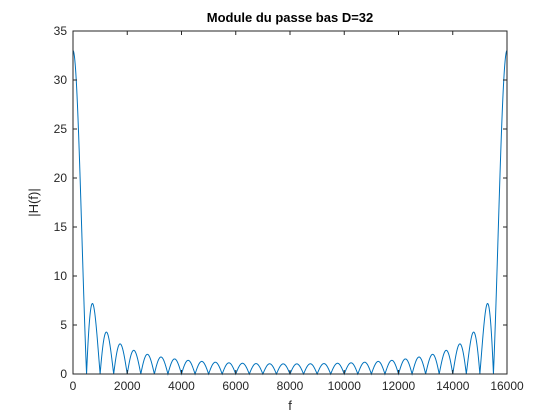  What do you see at coordinates (290, 405) in the screenshot?
I see `x-axis-label: f` at bounding box center [290, 405].